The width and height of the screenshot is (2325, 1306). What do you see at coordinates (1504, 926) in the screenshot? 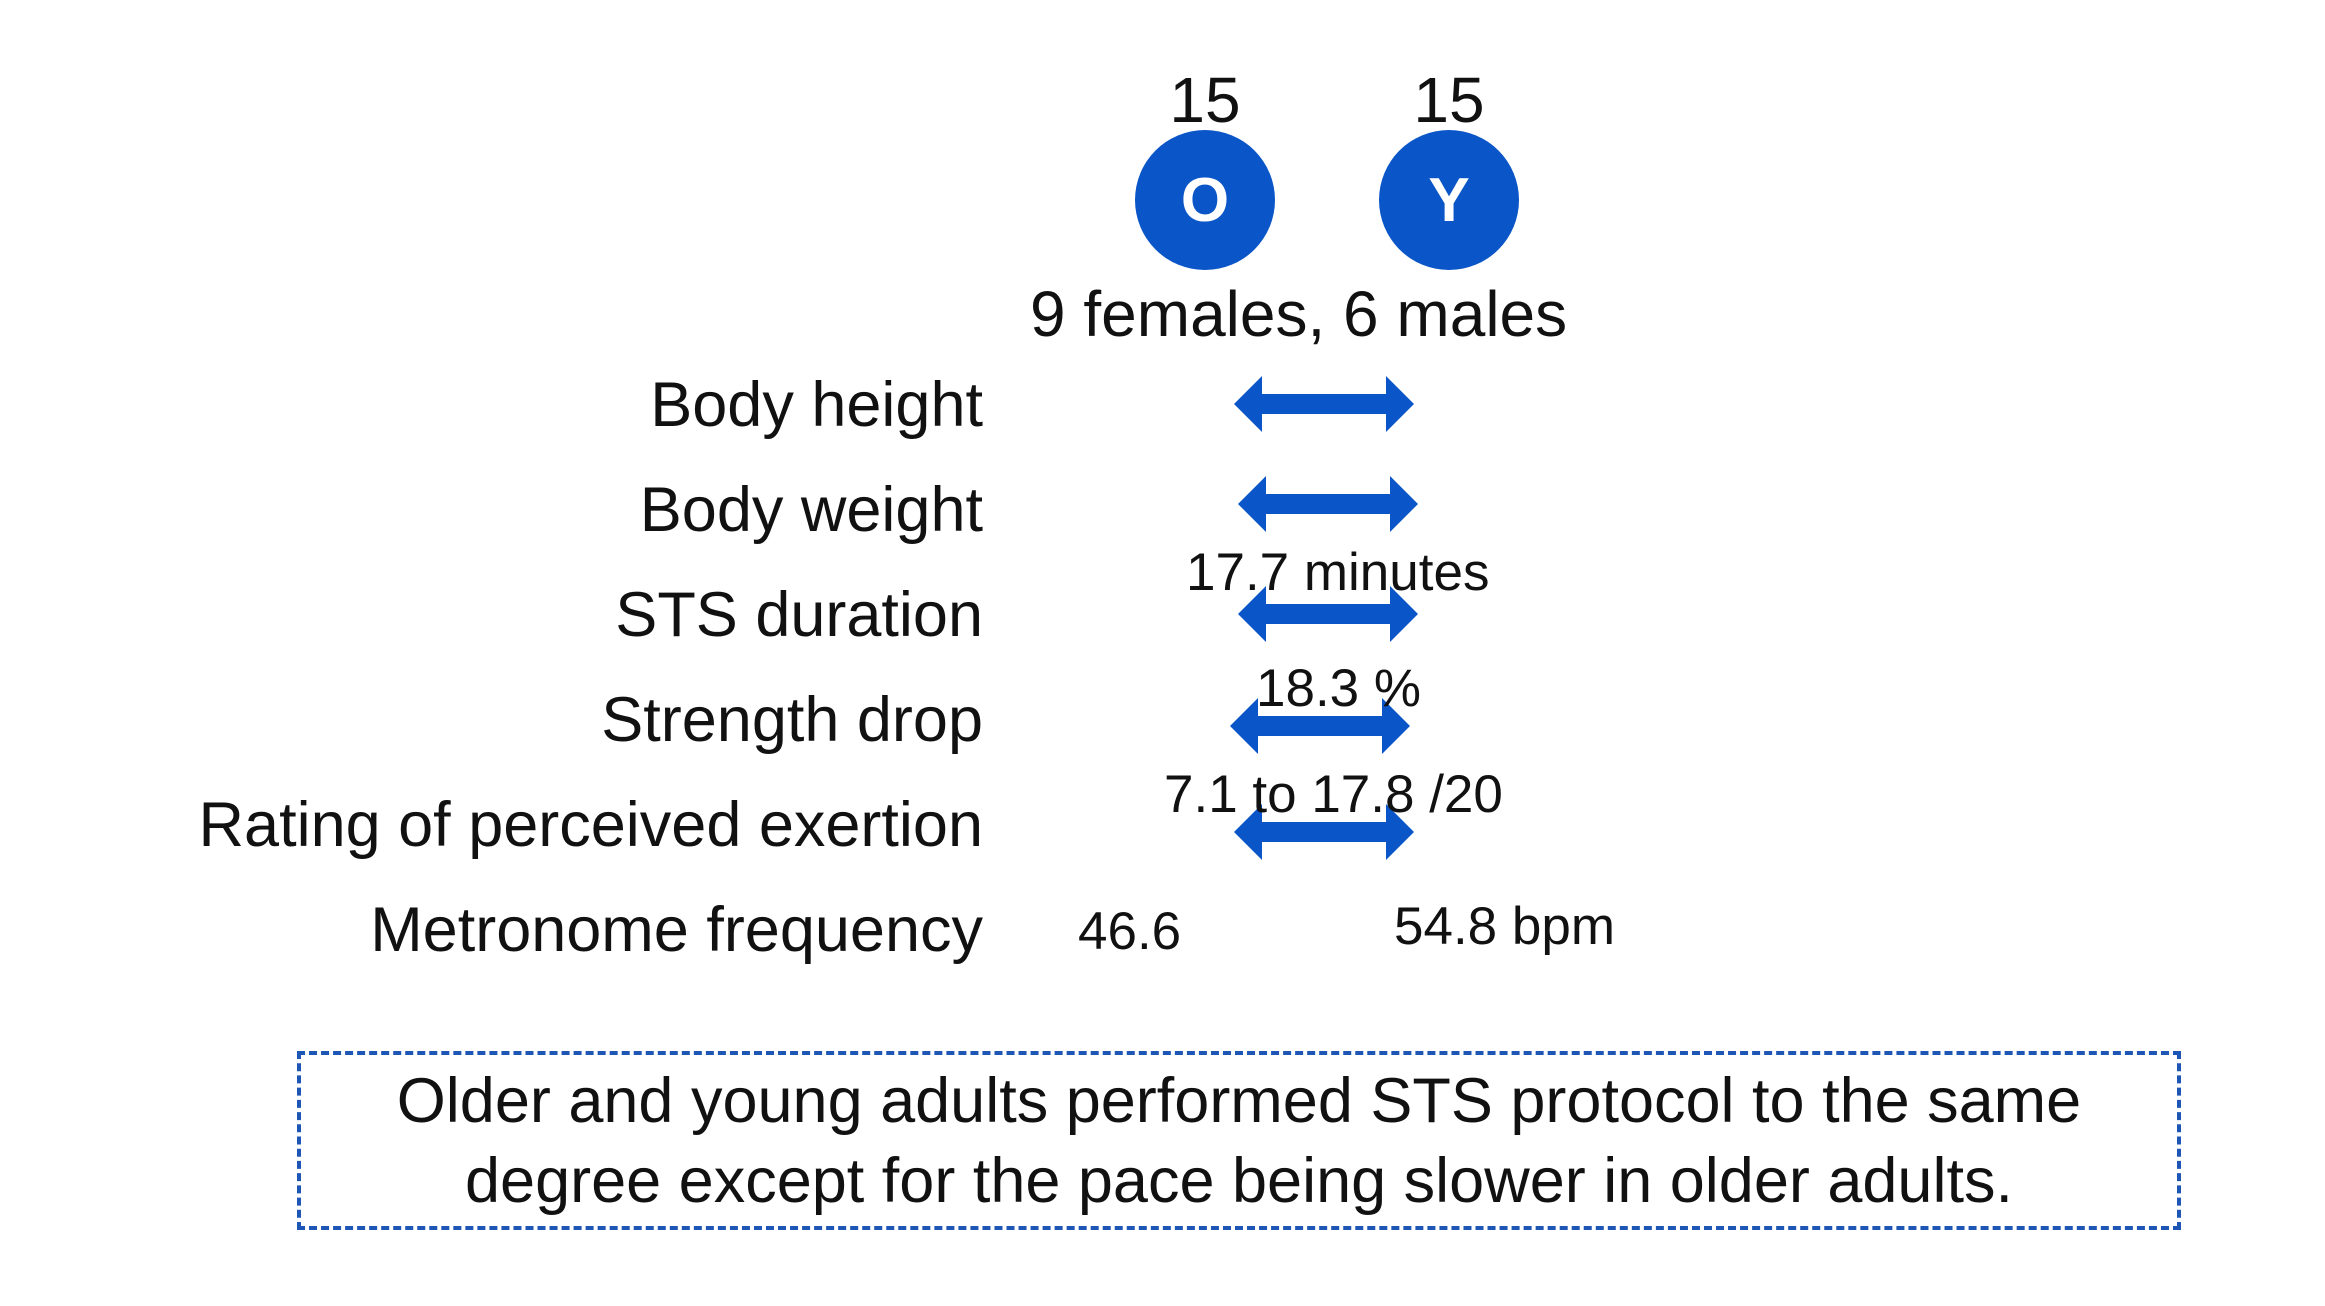
I see `value-metronome-young: 54.8 bpm` at bounding box center [1504, 926].